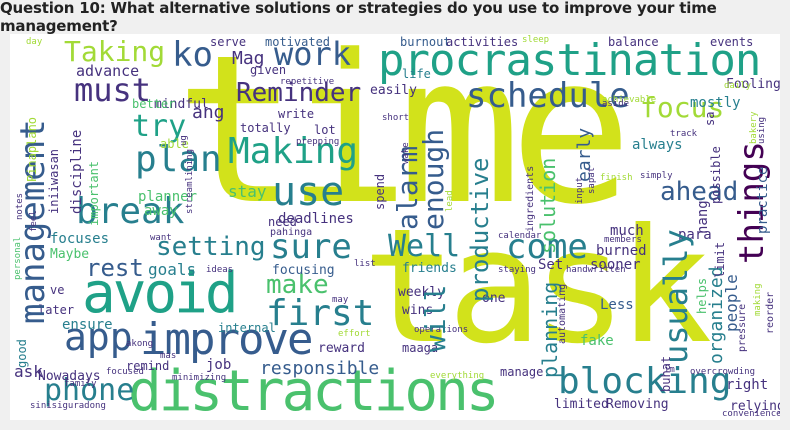  Describe the element at coordinates (441, 330) in the screenshot. I see `word-operations: operations` at that location.